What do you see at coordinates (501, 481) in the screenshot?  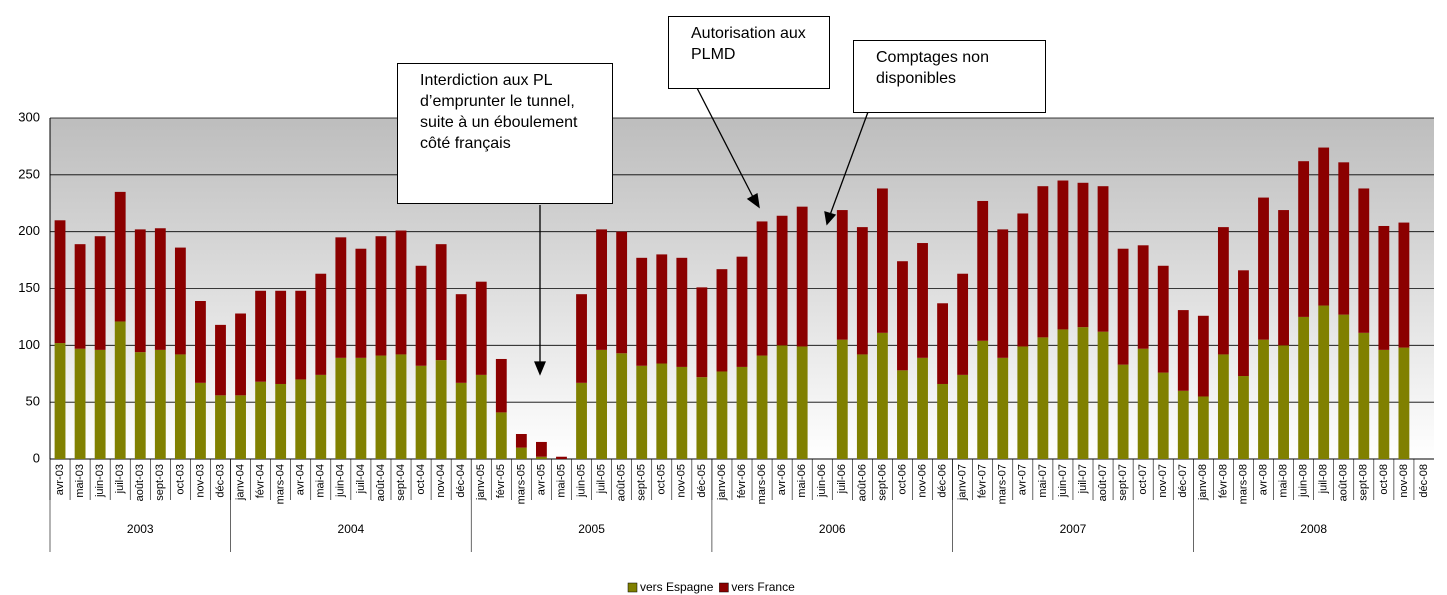 I see `x-tick-label: févr-05` at bounding box center [501, 481].